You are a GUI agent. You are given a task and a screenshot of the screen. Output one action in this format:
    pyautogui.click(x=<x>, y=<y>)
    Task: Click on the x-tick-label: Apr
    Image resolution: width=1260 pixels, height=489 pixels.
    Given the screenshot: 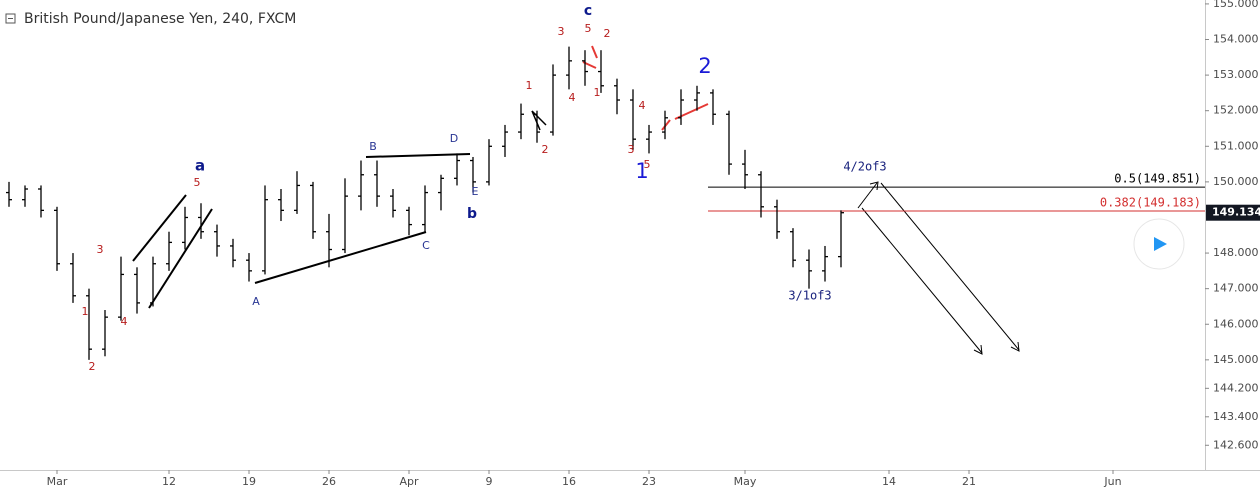 What is the action you would take?
    pyautogui.click(x=409, y=481)
    